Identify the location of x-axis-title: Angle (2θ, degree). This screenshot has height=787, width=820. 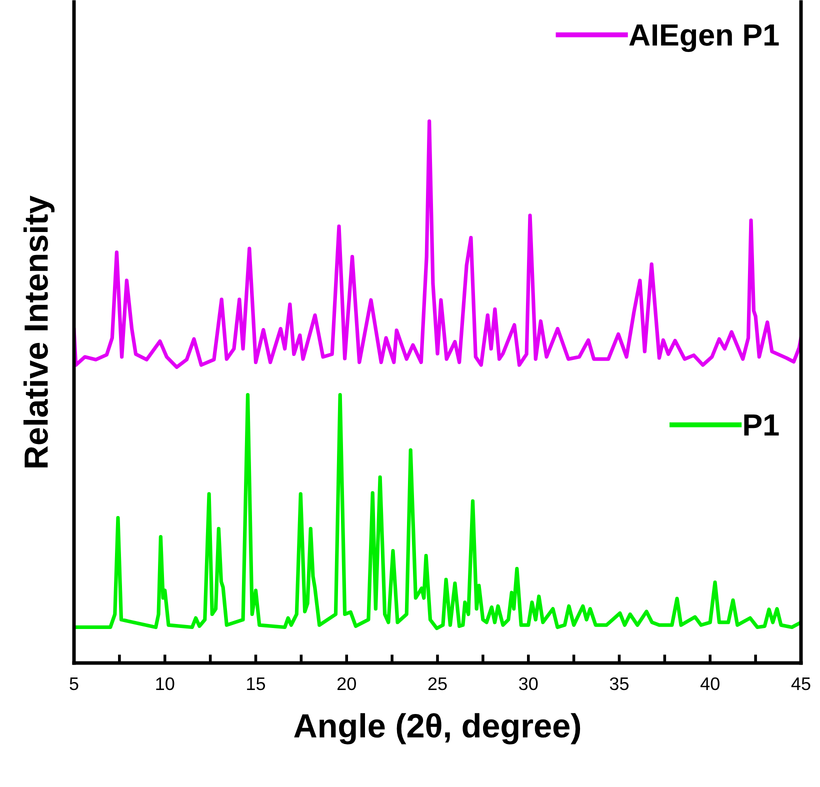
(437, 728).